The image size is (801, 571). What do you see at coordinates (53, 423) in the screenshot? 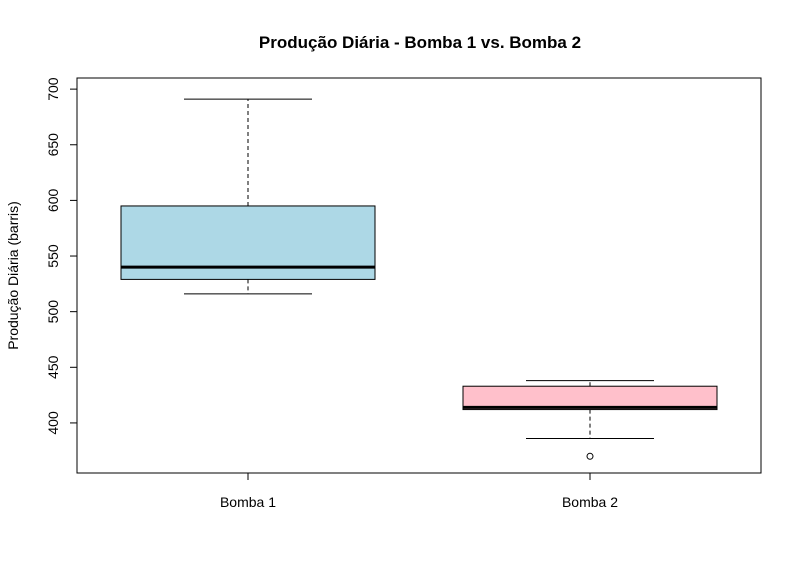
I see `y-tick-label: 400` at bounding box center [53, 423].